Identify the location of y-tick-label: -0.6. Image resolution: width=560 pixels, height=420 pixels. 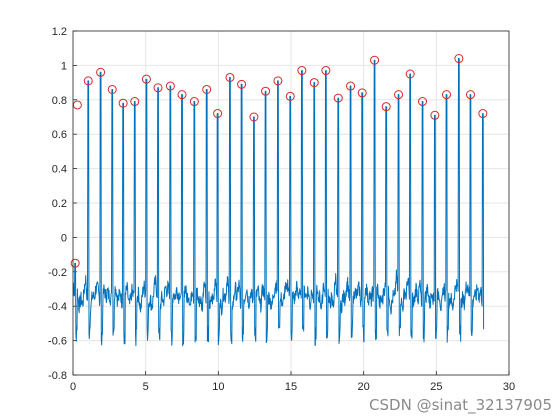
(57, 342).